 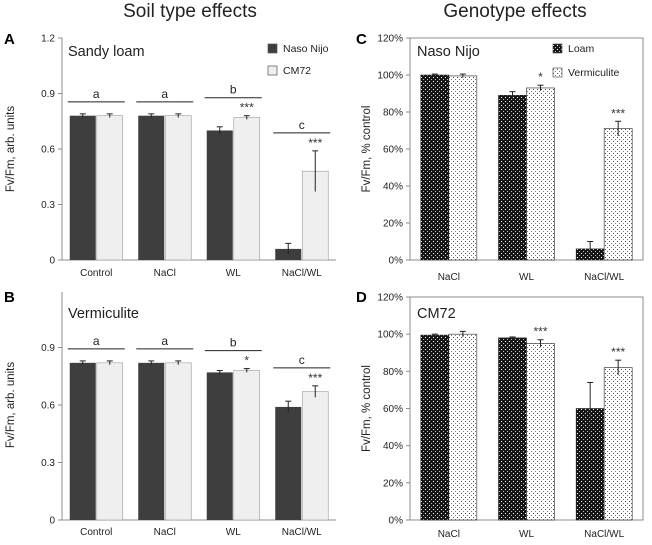 What do you see at coordinates (297, 71) in the screenshot?
I see `legend-label: CM72` at bounding box center [297, 71].